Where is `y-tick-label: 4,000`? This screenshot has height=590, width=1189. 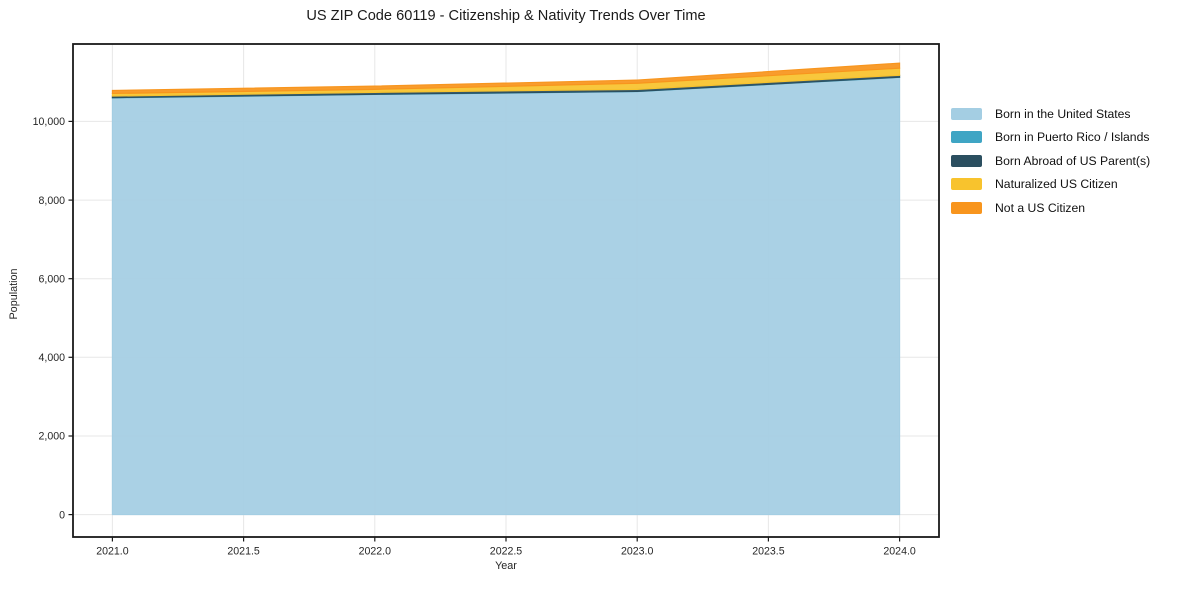 y-tick-label: 4,000 is located at coordinates (51, 358).